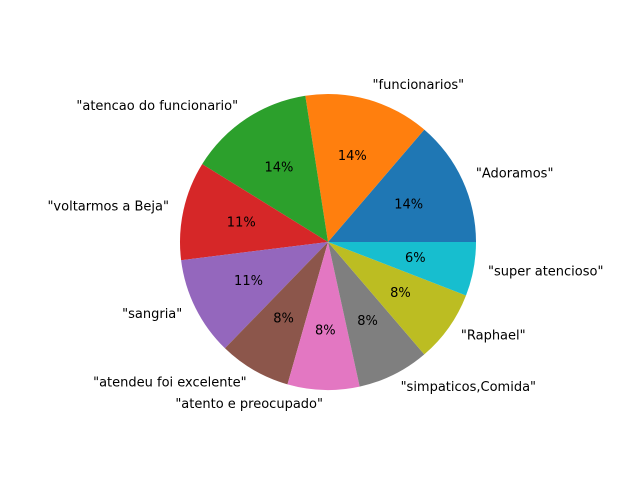 This screenshot has height=480, width=640. I want to click on slice-category-label: "voltarmos a Beja", so click(108, 207).